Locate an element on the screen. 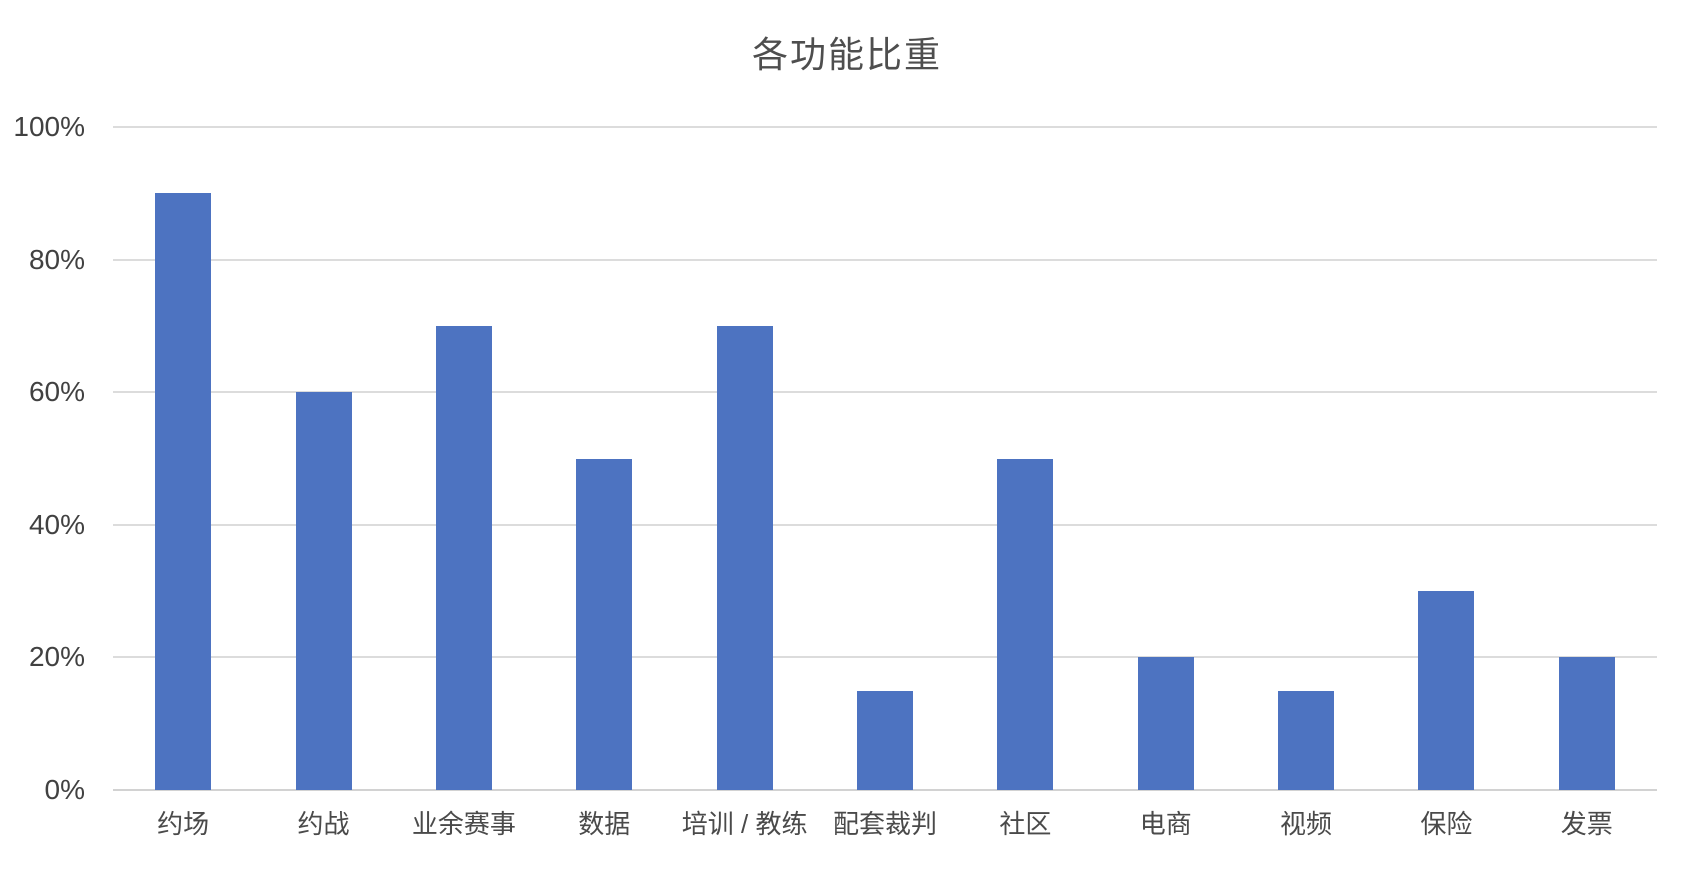 This screenshot has height=878, width=1694. bar-发票 is located at coordinates (1586, 723).